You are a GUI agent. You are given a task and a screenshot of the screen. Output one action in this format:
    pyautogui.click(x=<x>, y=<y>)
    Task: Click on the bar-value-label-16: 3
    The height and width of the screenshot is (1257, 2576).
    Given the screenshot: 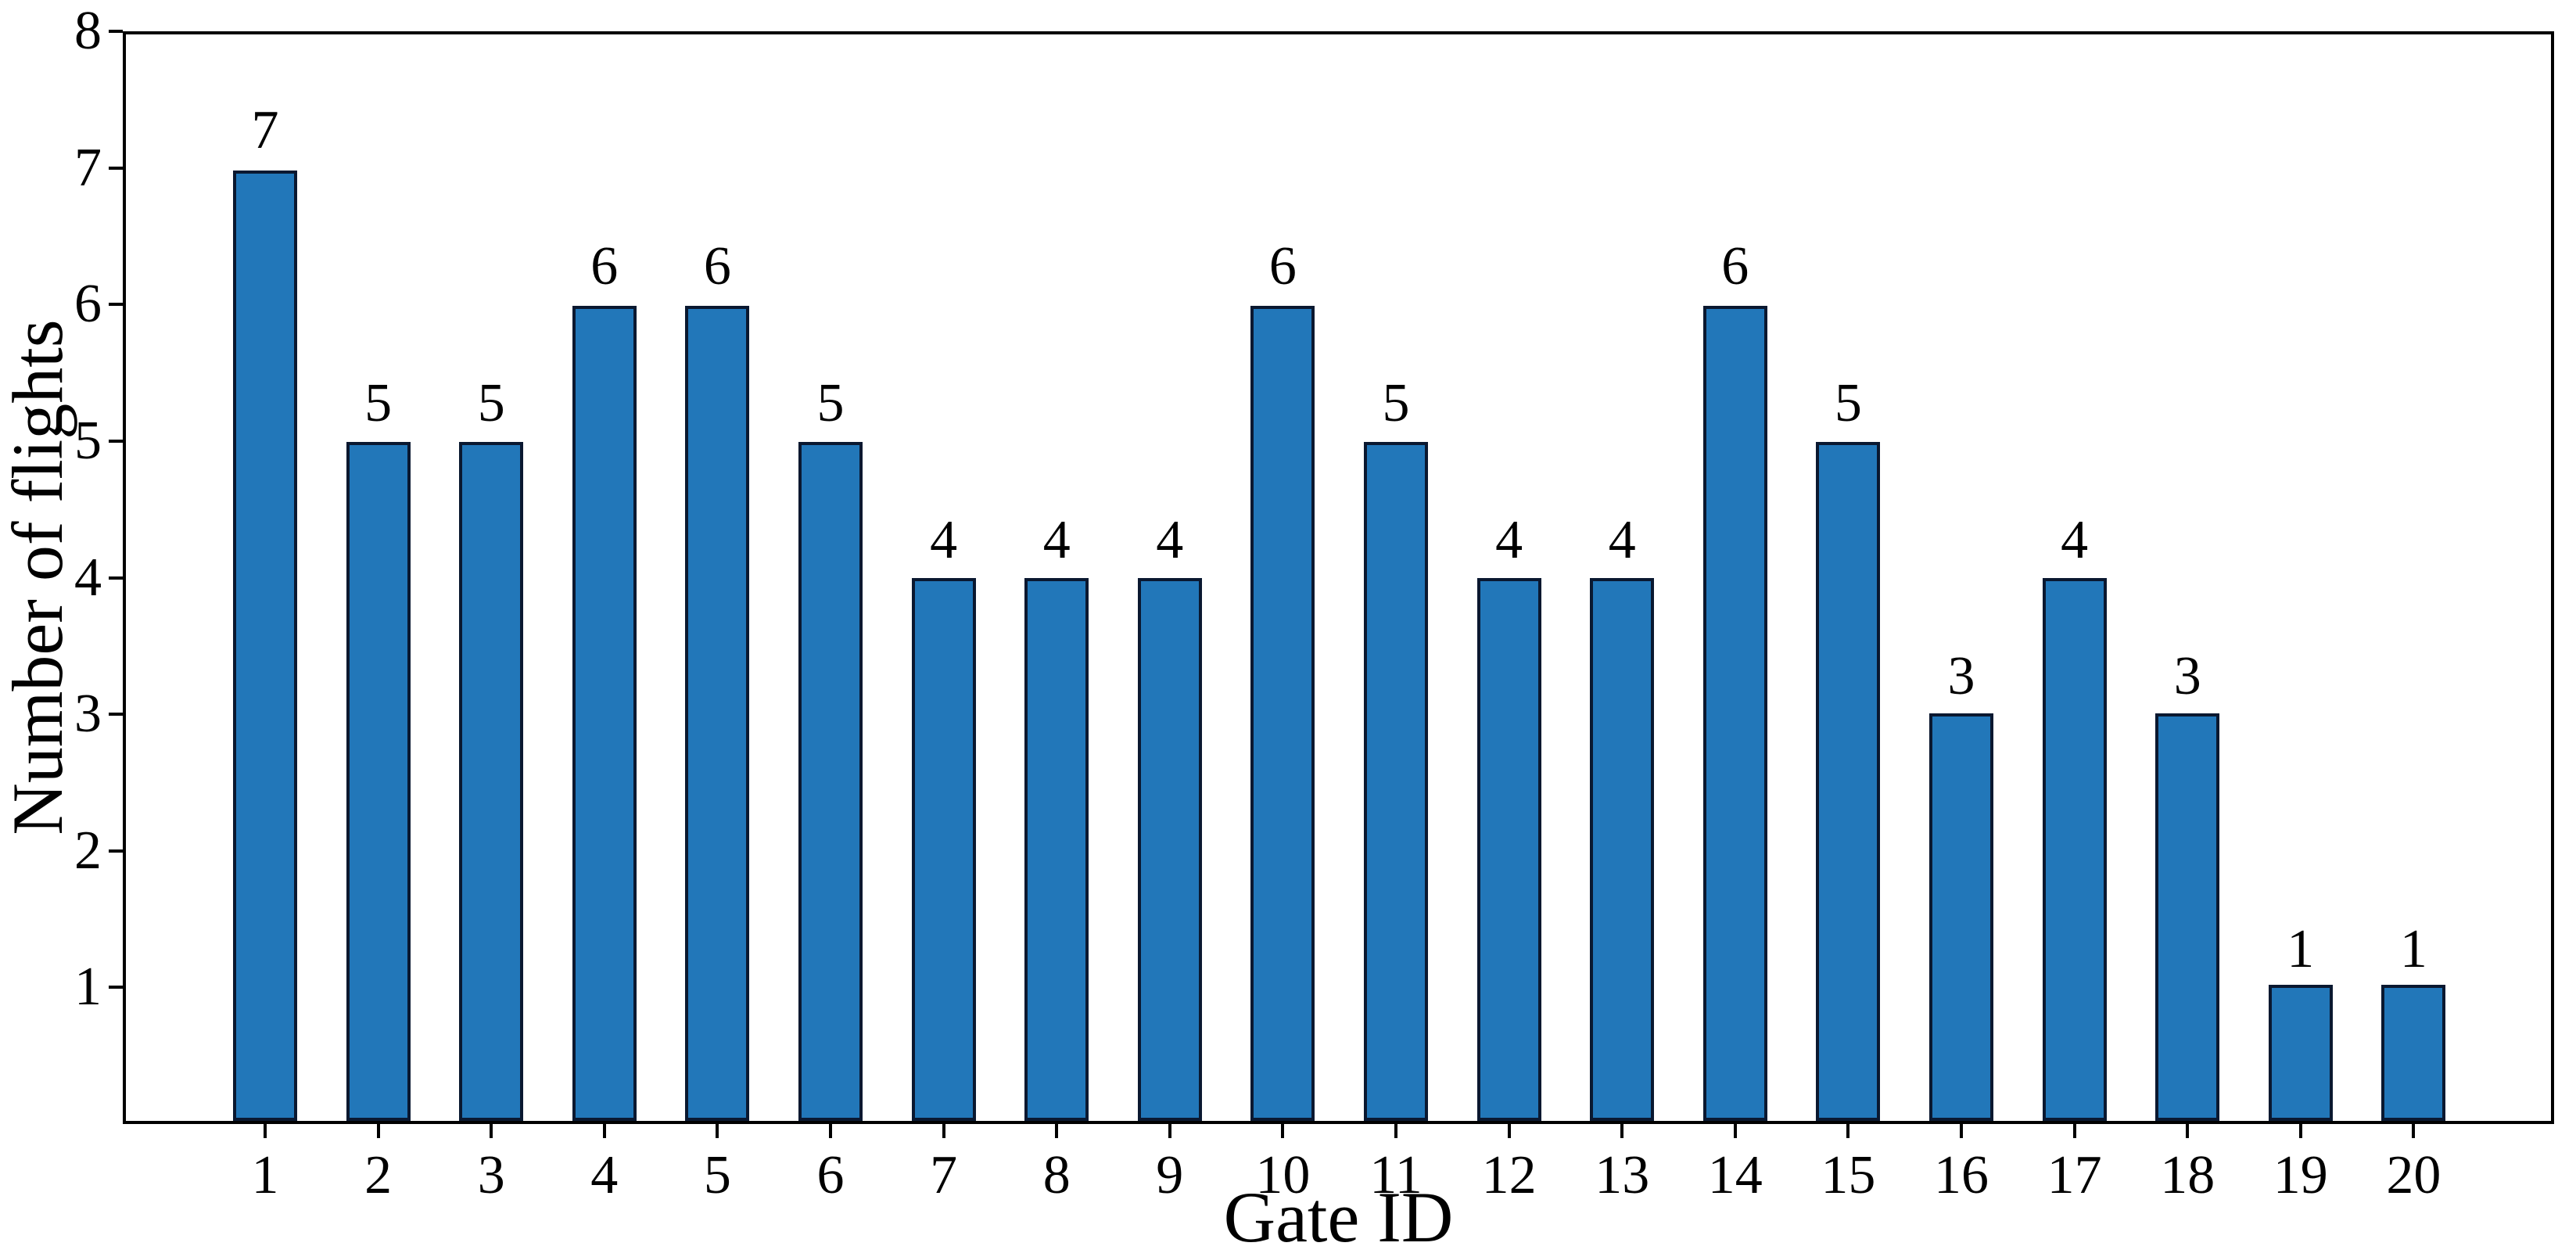 What is the action you would take?
    pyautogui.click(x=1961, y=676)
    